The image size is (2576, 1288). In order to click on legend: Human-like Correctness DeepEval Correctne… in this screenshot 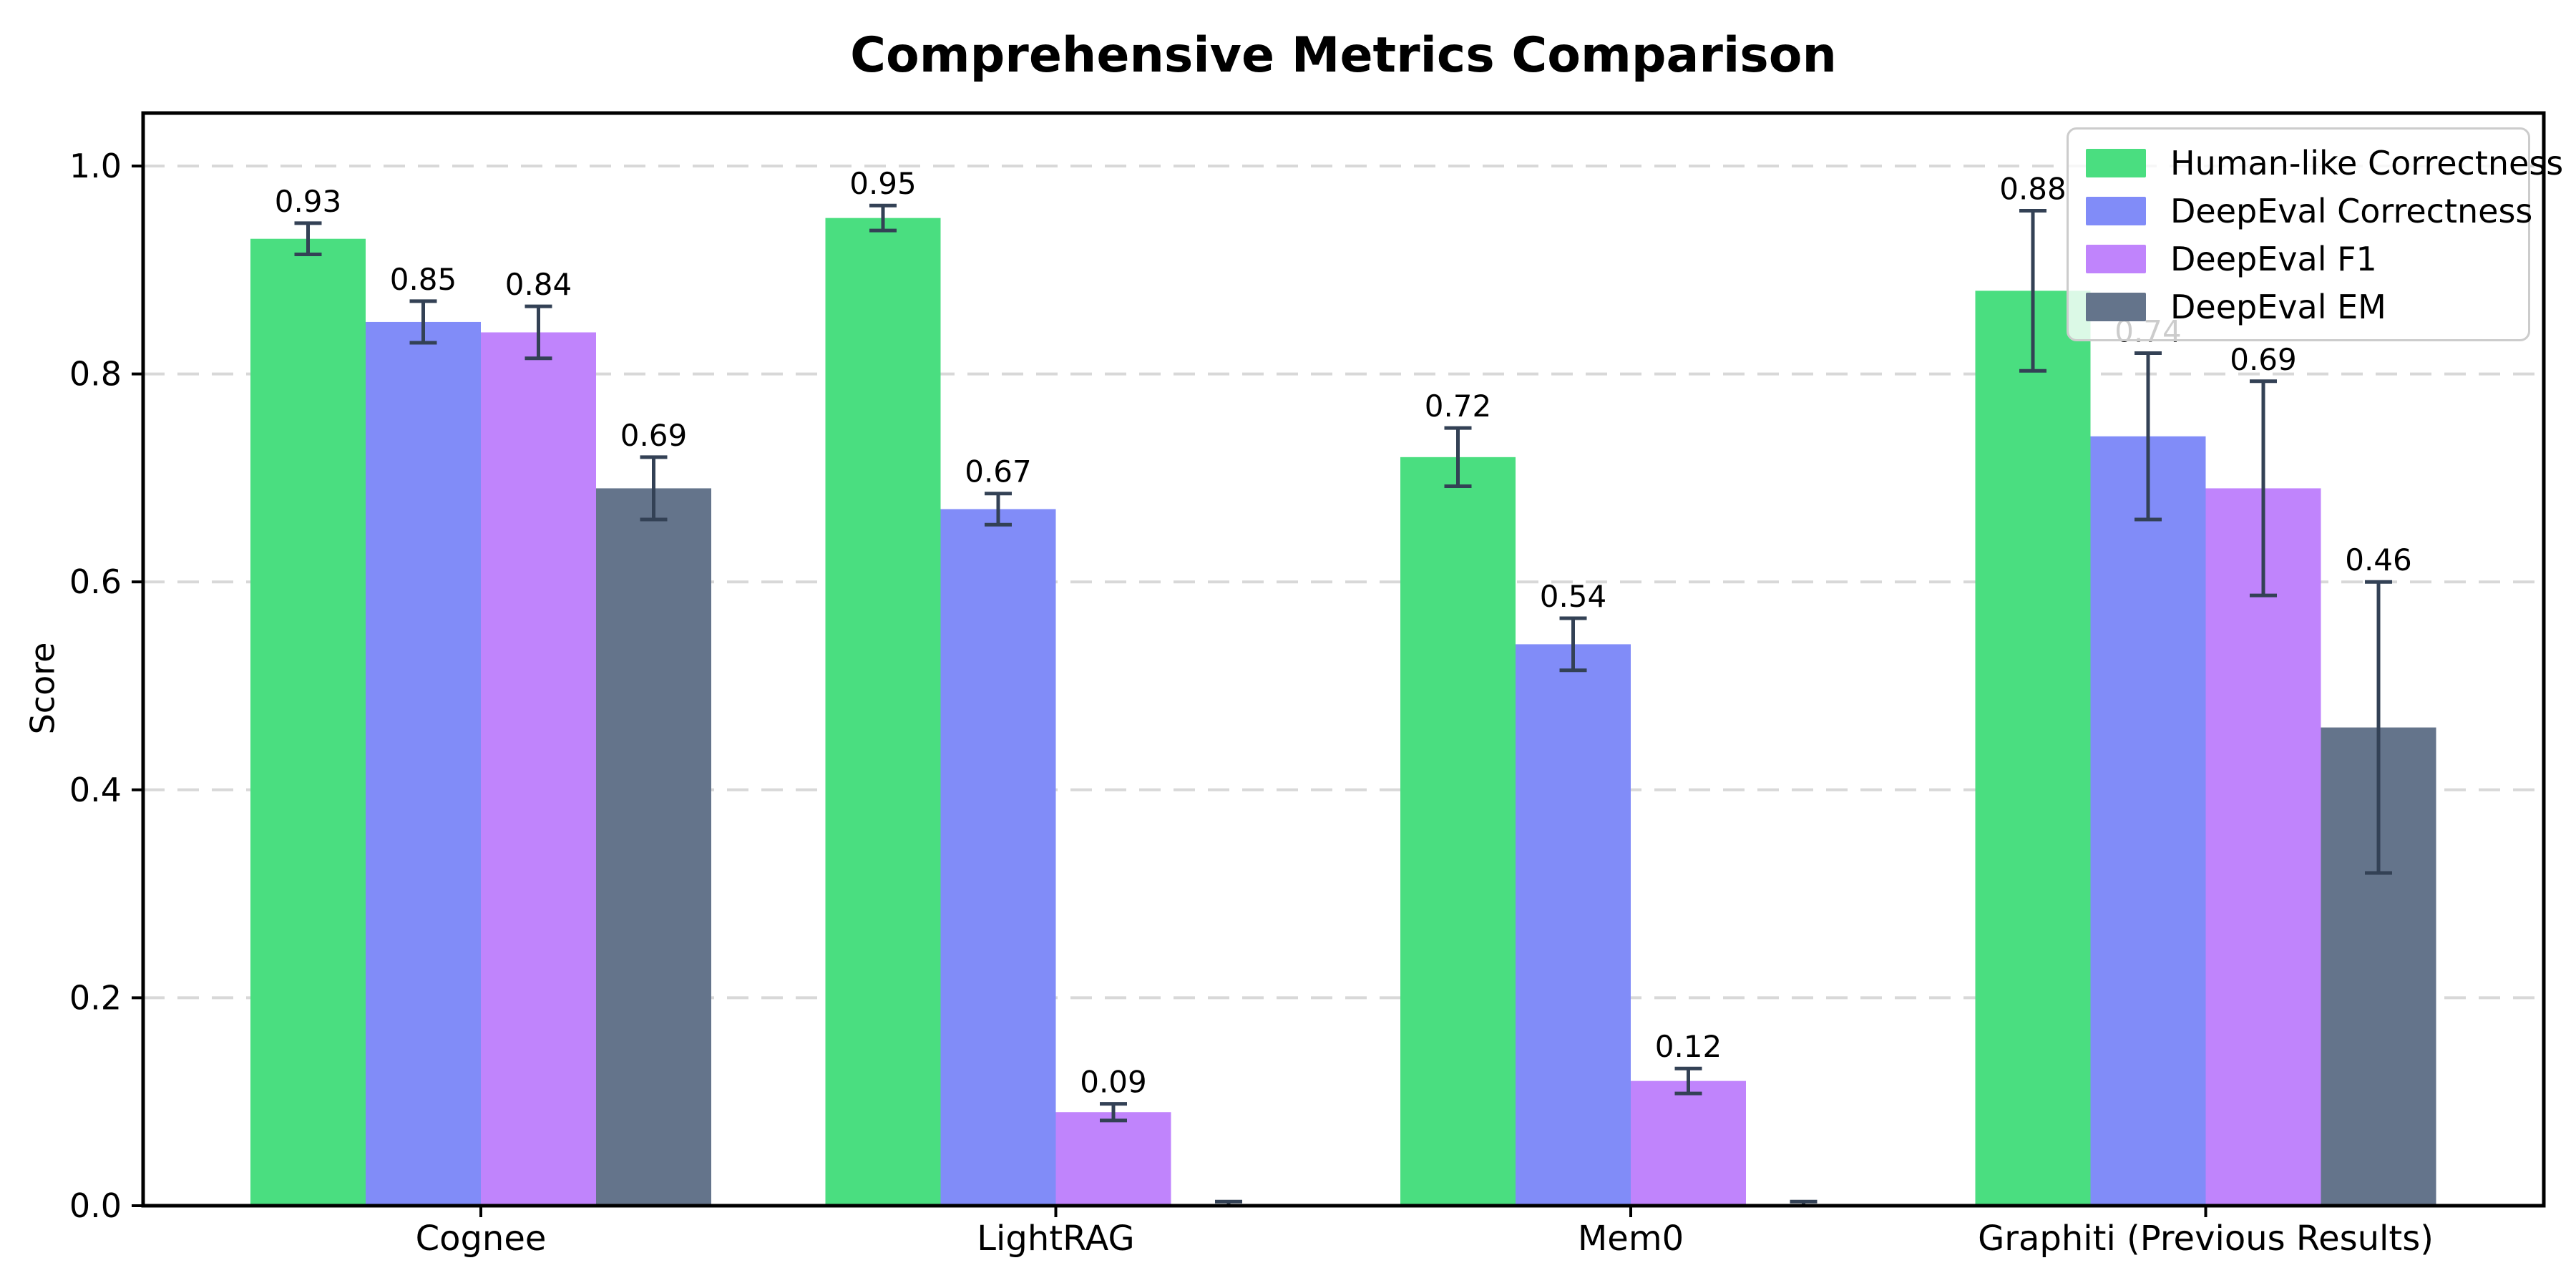, I will do `click(2315, 234)`.